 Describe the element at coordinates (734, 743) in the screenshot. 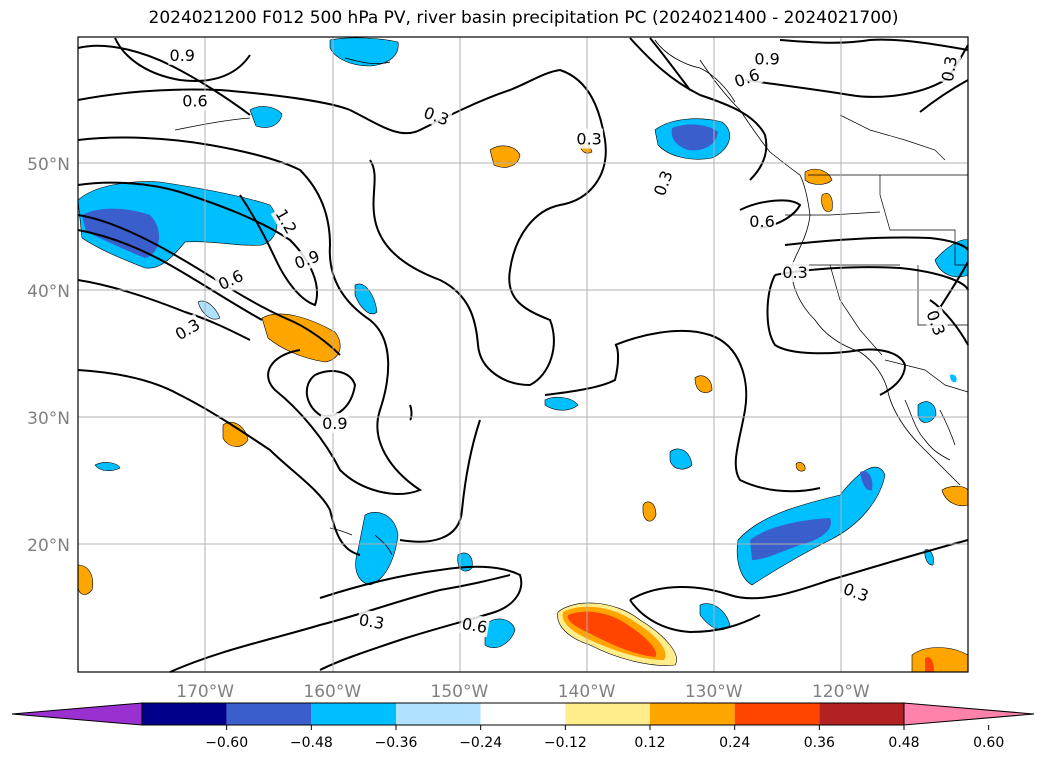

I see `colorbar-tick-label: 0.24` at that location.